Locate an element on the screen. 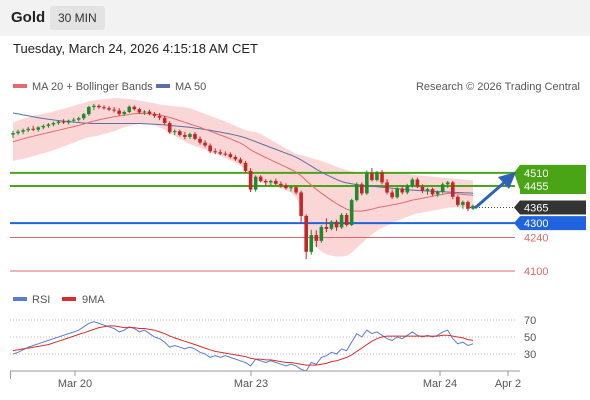 This screenshot has height=400, width=590. pivot-tag-box is located at coordinates (550, 223).